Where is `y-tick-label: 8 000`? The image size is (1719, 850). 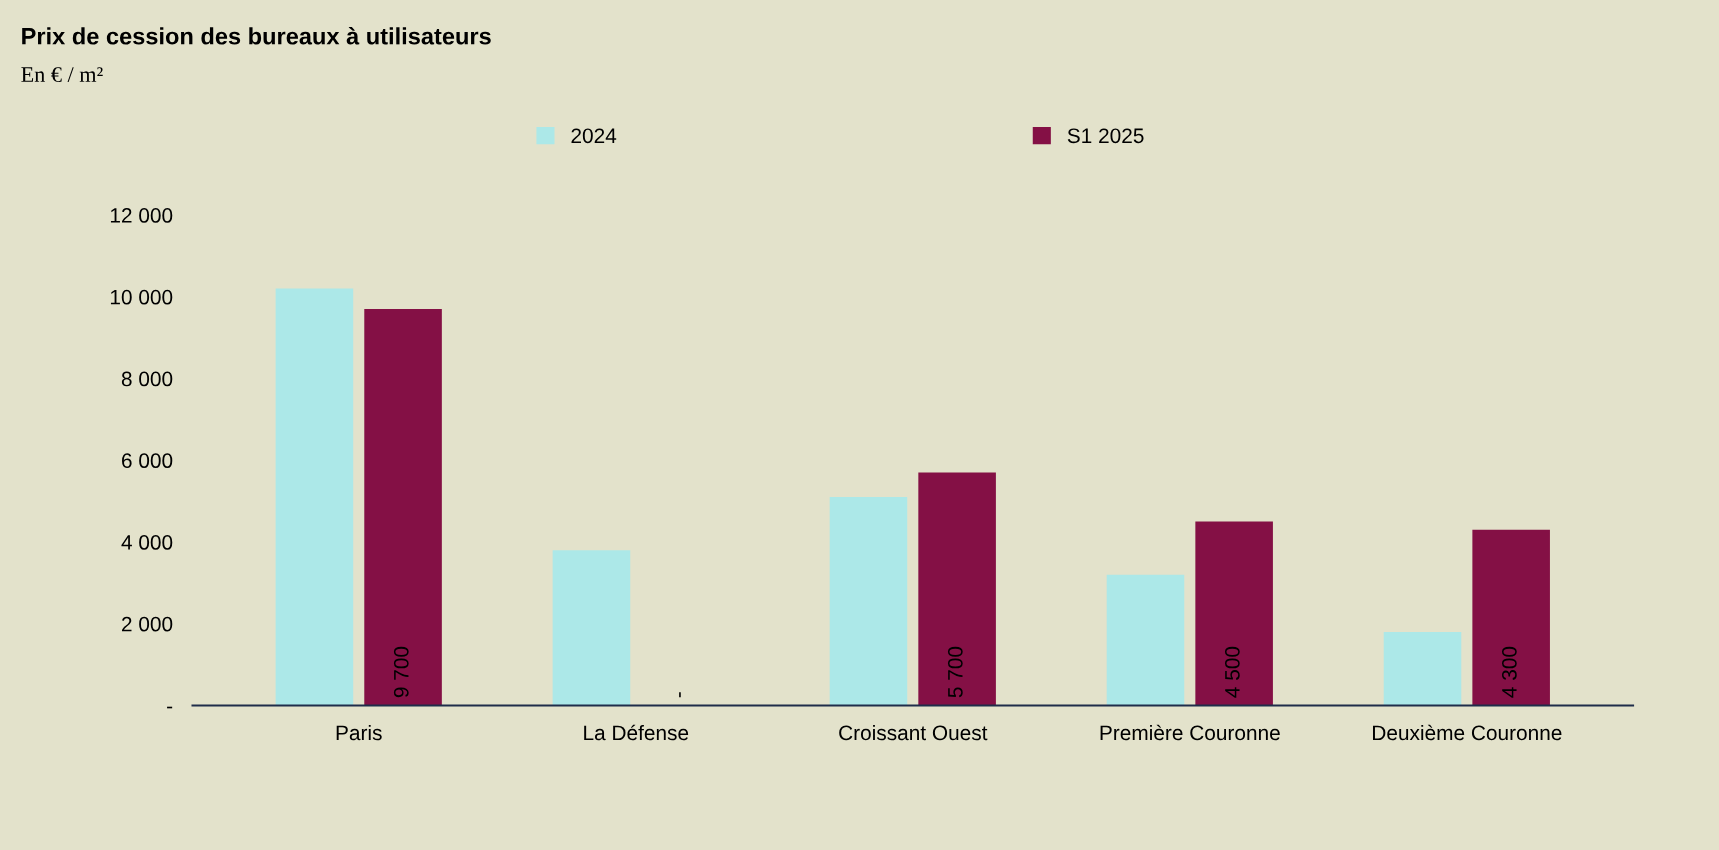
y-tick-label: 8 000 is located at coordinates (147, 379).